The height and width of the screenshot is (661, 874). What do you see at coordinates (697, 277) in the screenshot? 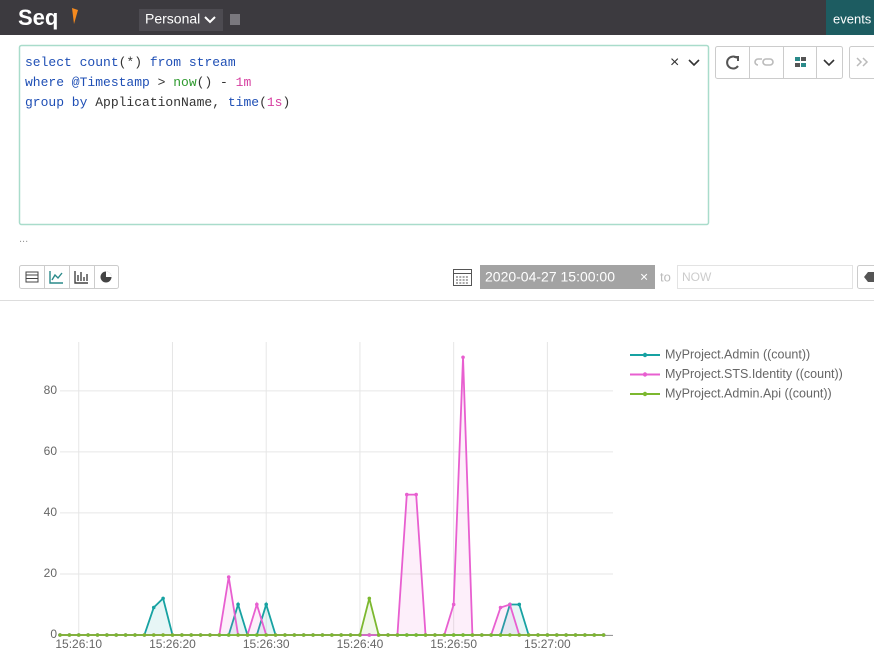
I see `to-placeholder: NOW` at bounding box center [697, 277].